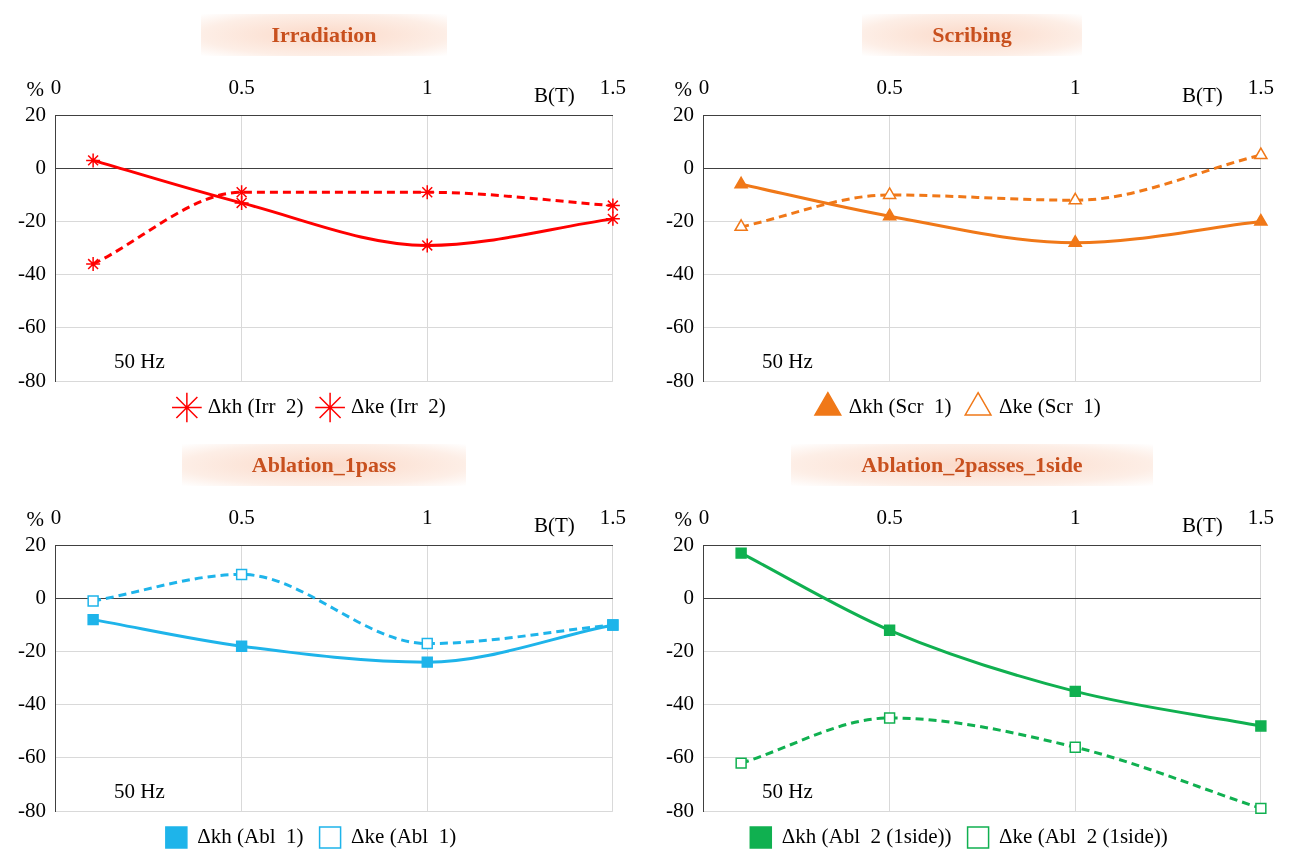 Image resolution: width=1296 pixels, height=861 pixels. I want to click on legend-label: Δkh (Abl 1), so click(250, 836).